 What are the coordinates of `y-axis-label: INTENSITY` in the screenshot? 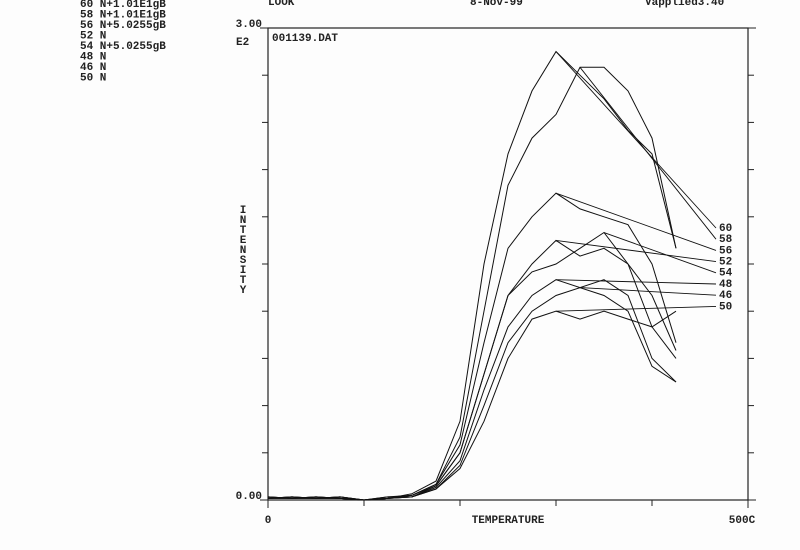 It's located at (243, 250).